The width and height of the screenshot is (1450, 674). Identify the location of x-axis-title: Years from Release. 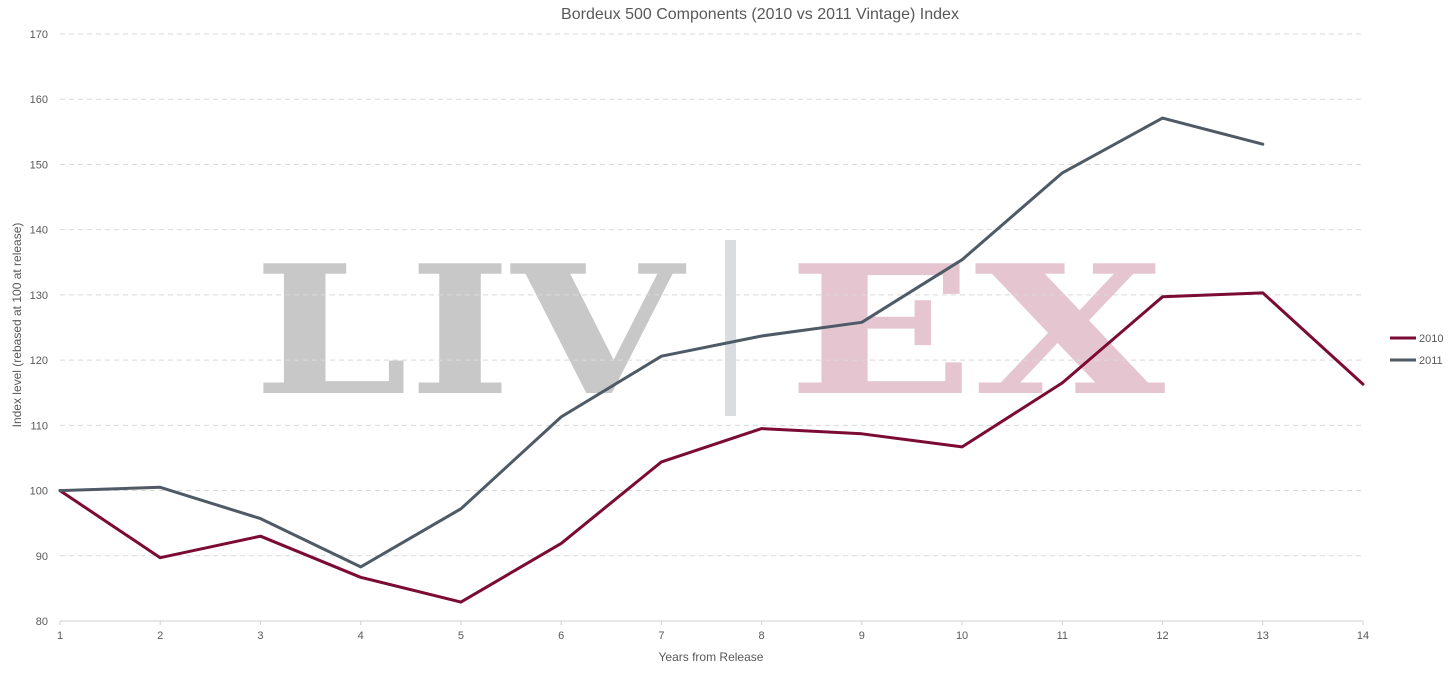
(711, 657).